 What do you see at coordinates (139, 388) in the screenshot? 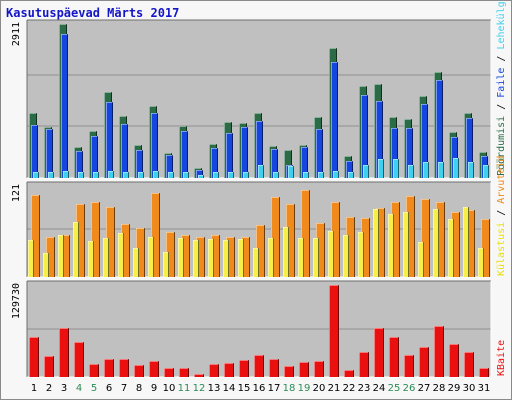
I see `x-tick-label-day-8: 8` at bounding box center [139, 388].